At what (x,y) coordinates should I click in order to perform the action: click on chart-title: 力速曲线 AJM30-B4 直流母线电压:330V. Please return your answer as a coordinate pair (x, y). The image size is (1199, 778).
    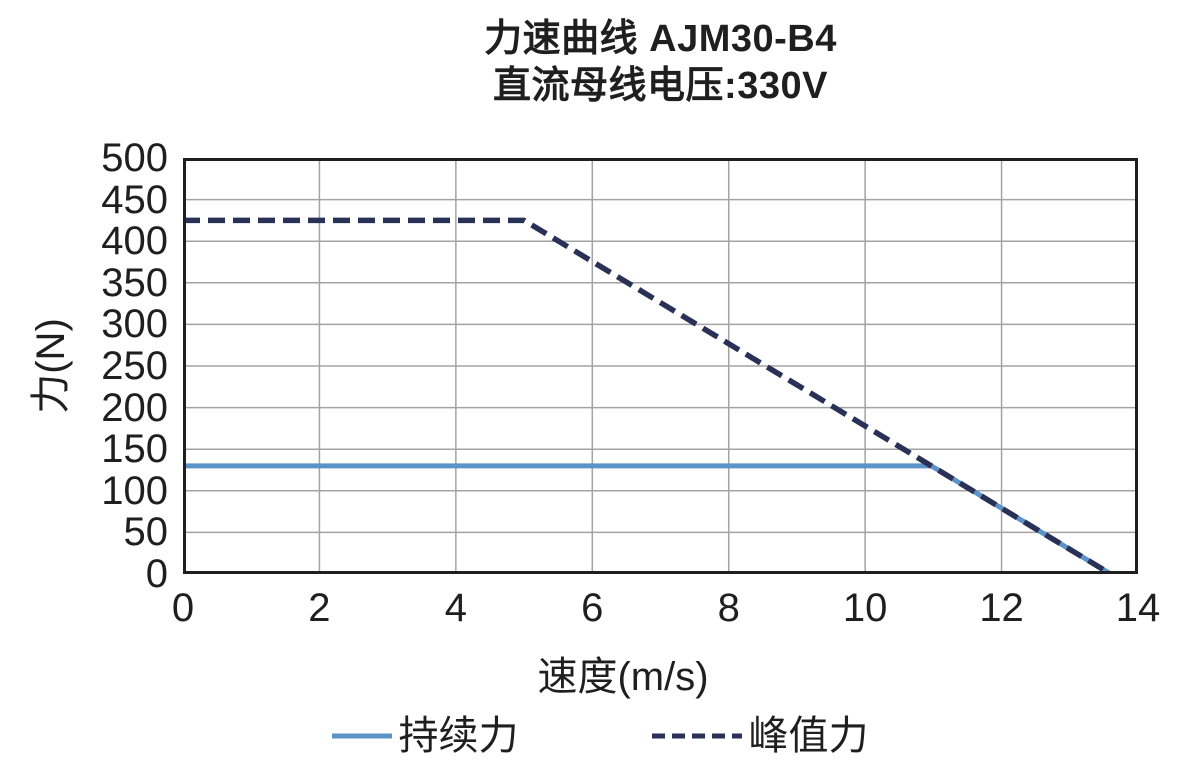
    Looking at the image, I should click on (660, 63).